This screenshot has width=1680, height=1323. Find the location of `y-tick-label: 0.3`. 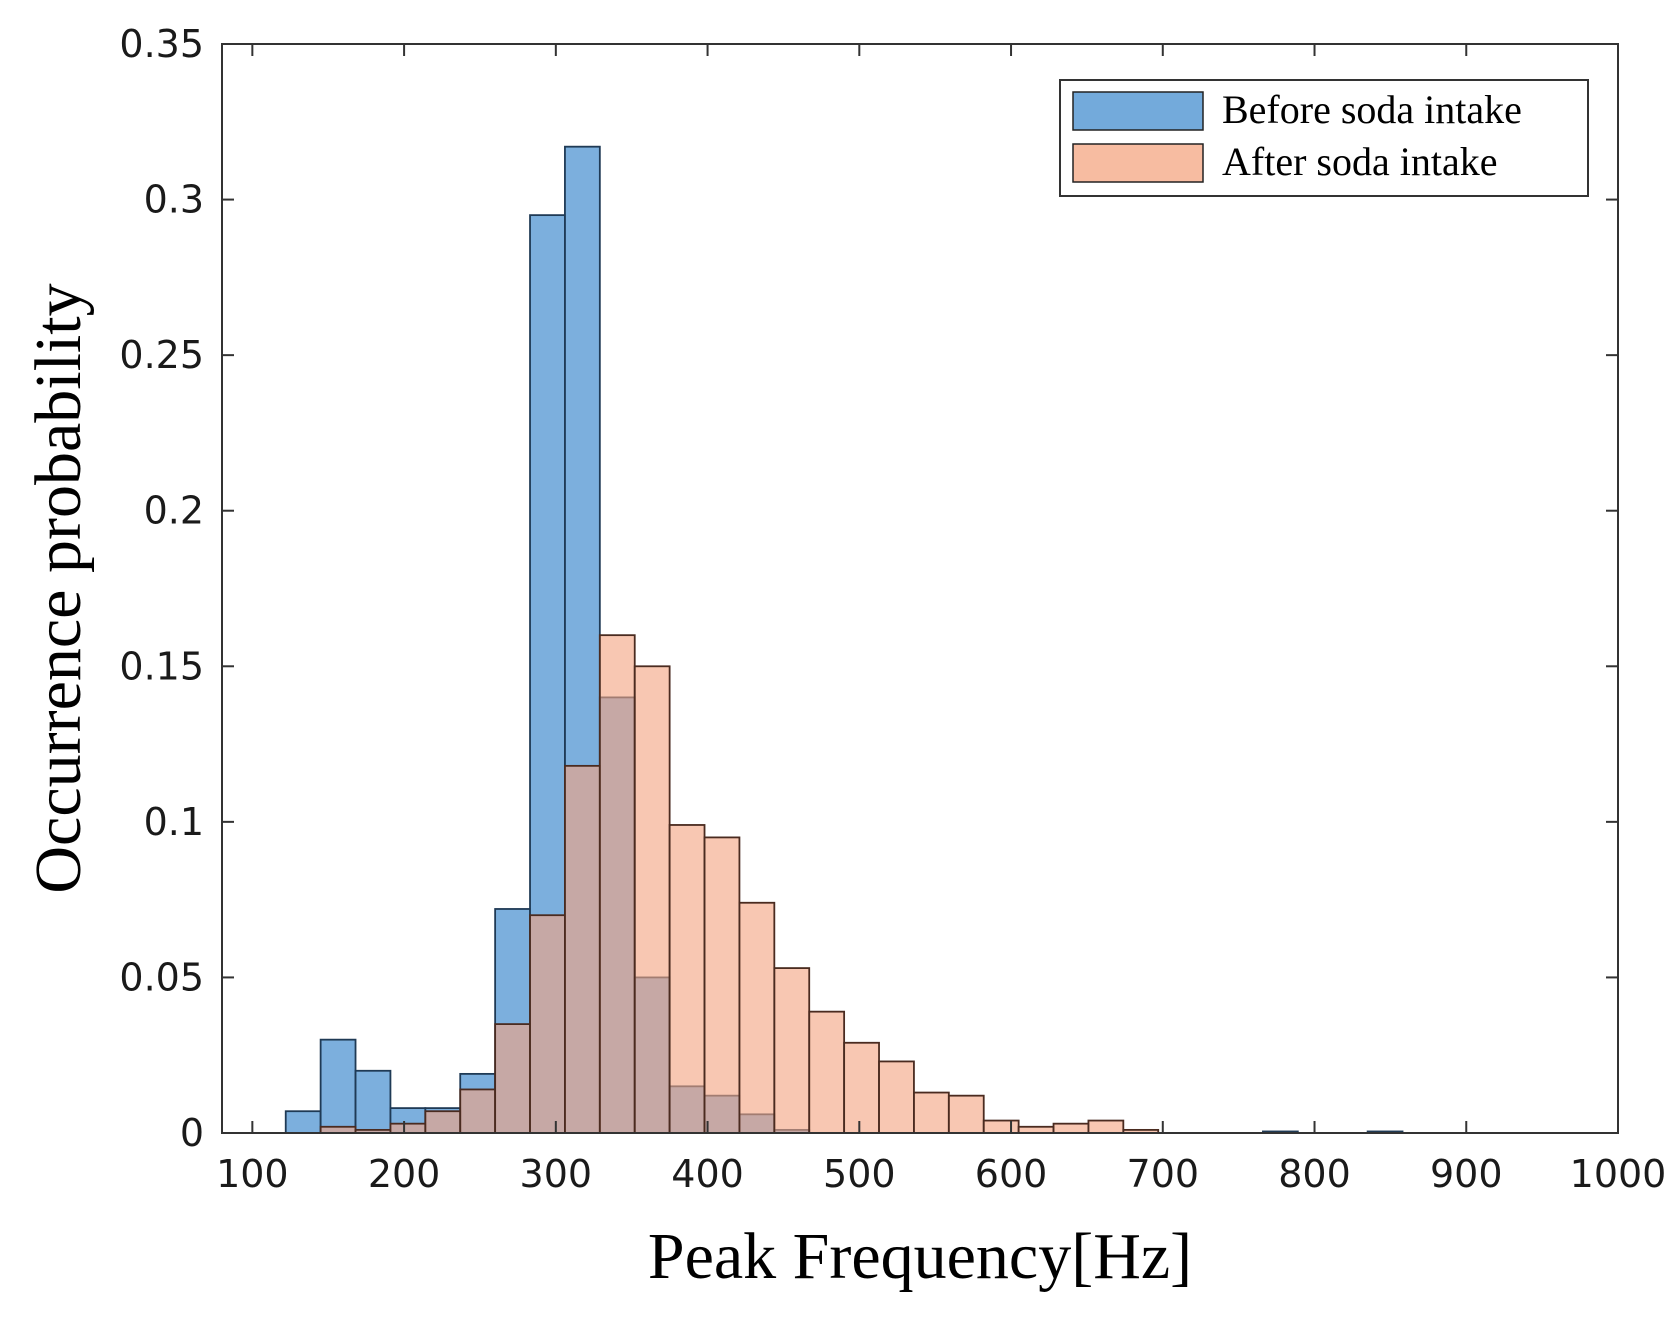

y-tick-label: 0.3 is located at coordinates (174, 200).